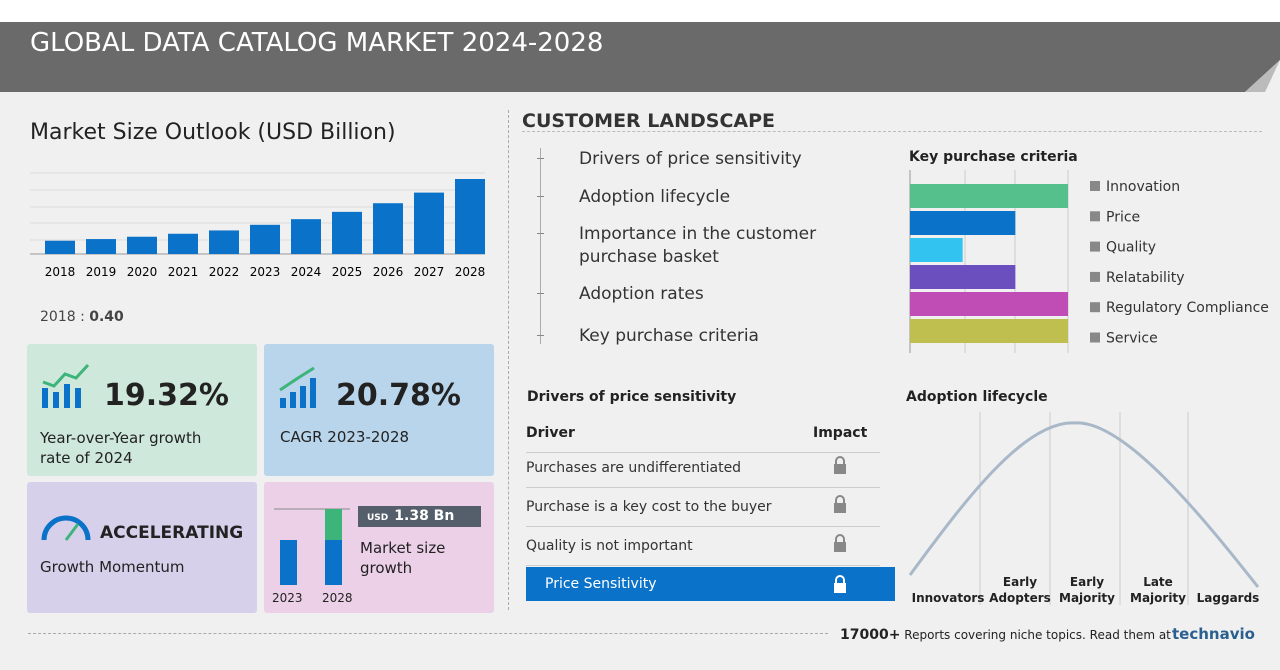 This screenshot has width=1280, height=670. What do you see at coordinates (106, 317) in the screenshot?
I see `base-value: 0.40` at bounding box center [106, 317].